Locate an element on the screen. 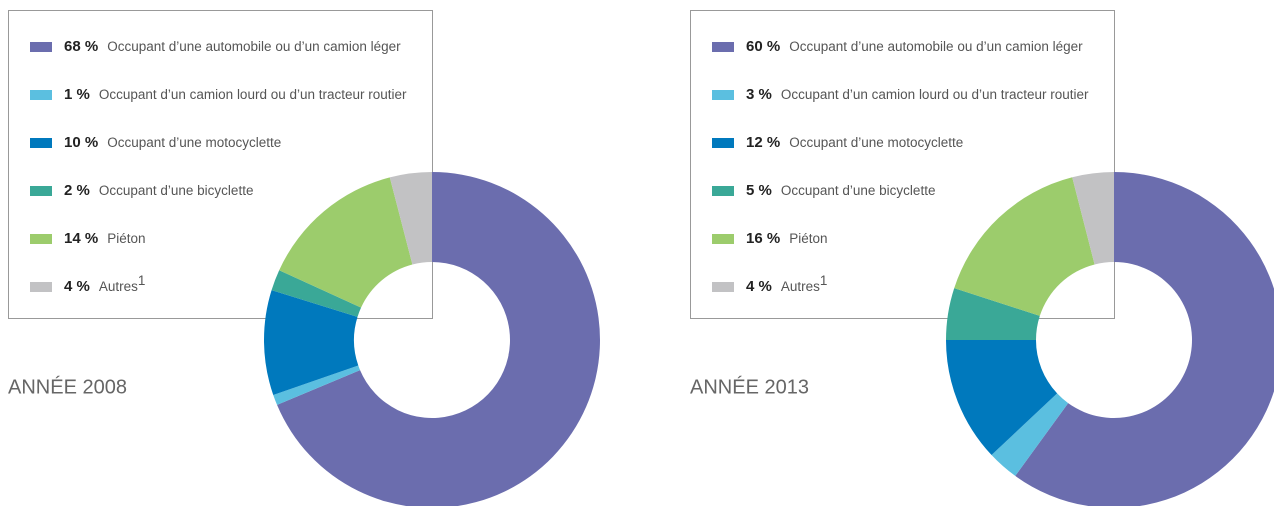 The width and height of the screenshot is (1274, 506). legend-value: 10 % is located at coordinates (81, 142).